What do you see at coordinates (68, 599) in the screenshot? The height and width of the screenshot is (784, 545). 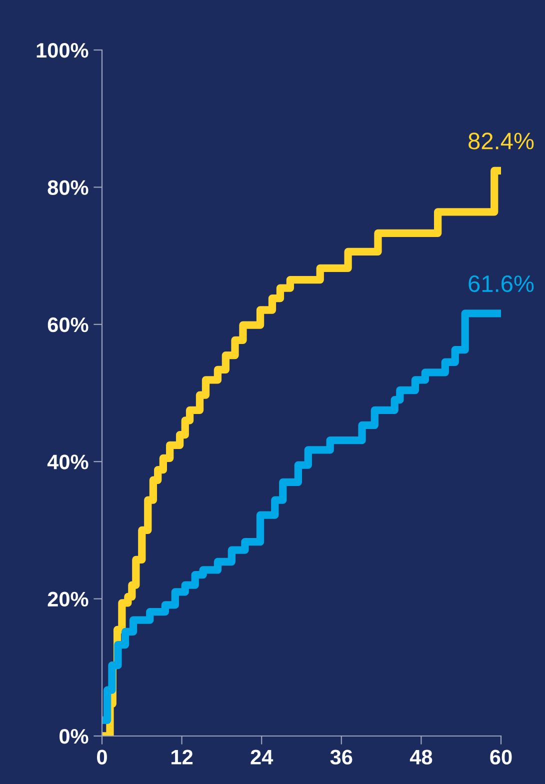 I see `y-tick-label: 20%` at bounding box center [68, 599].